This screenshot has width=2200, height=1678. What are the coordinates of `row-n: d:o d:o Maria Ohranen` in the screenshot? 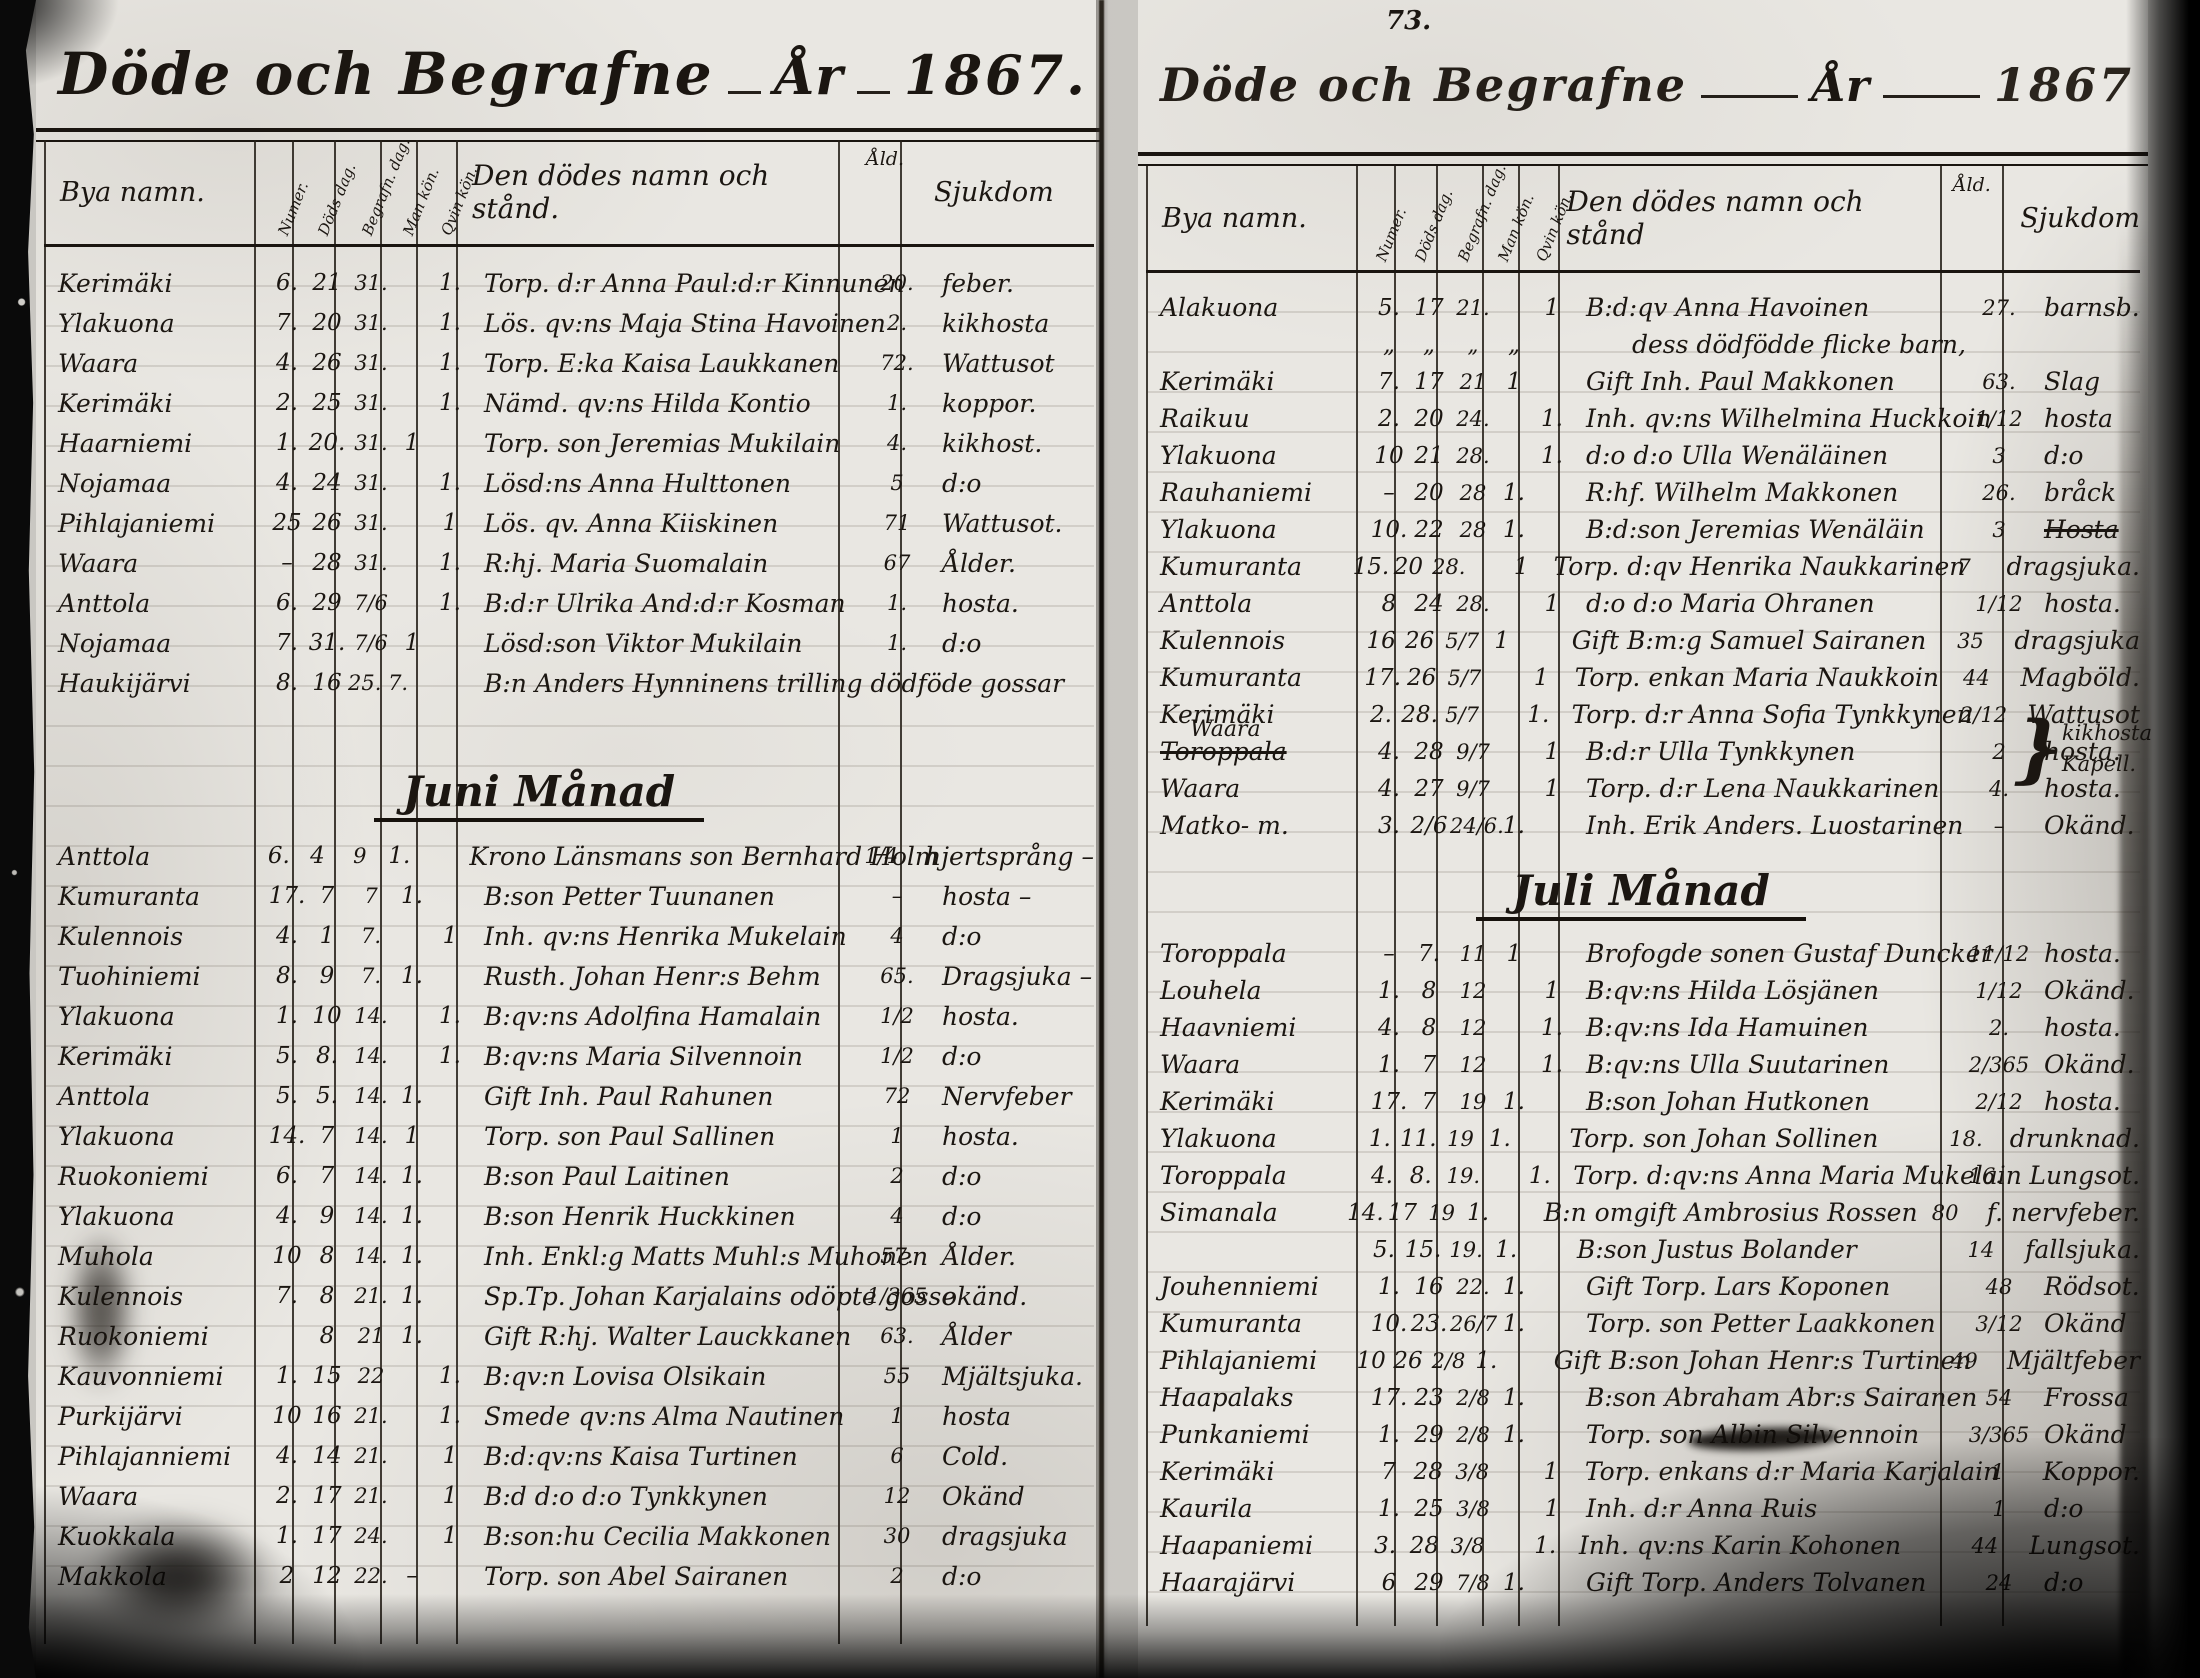 It's located at (1730, 603).